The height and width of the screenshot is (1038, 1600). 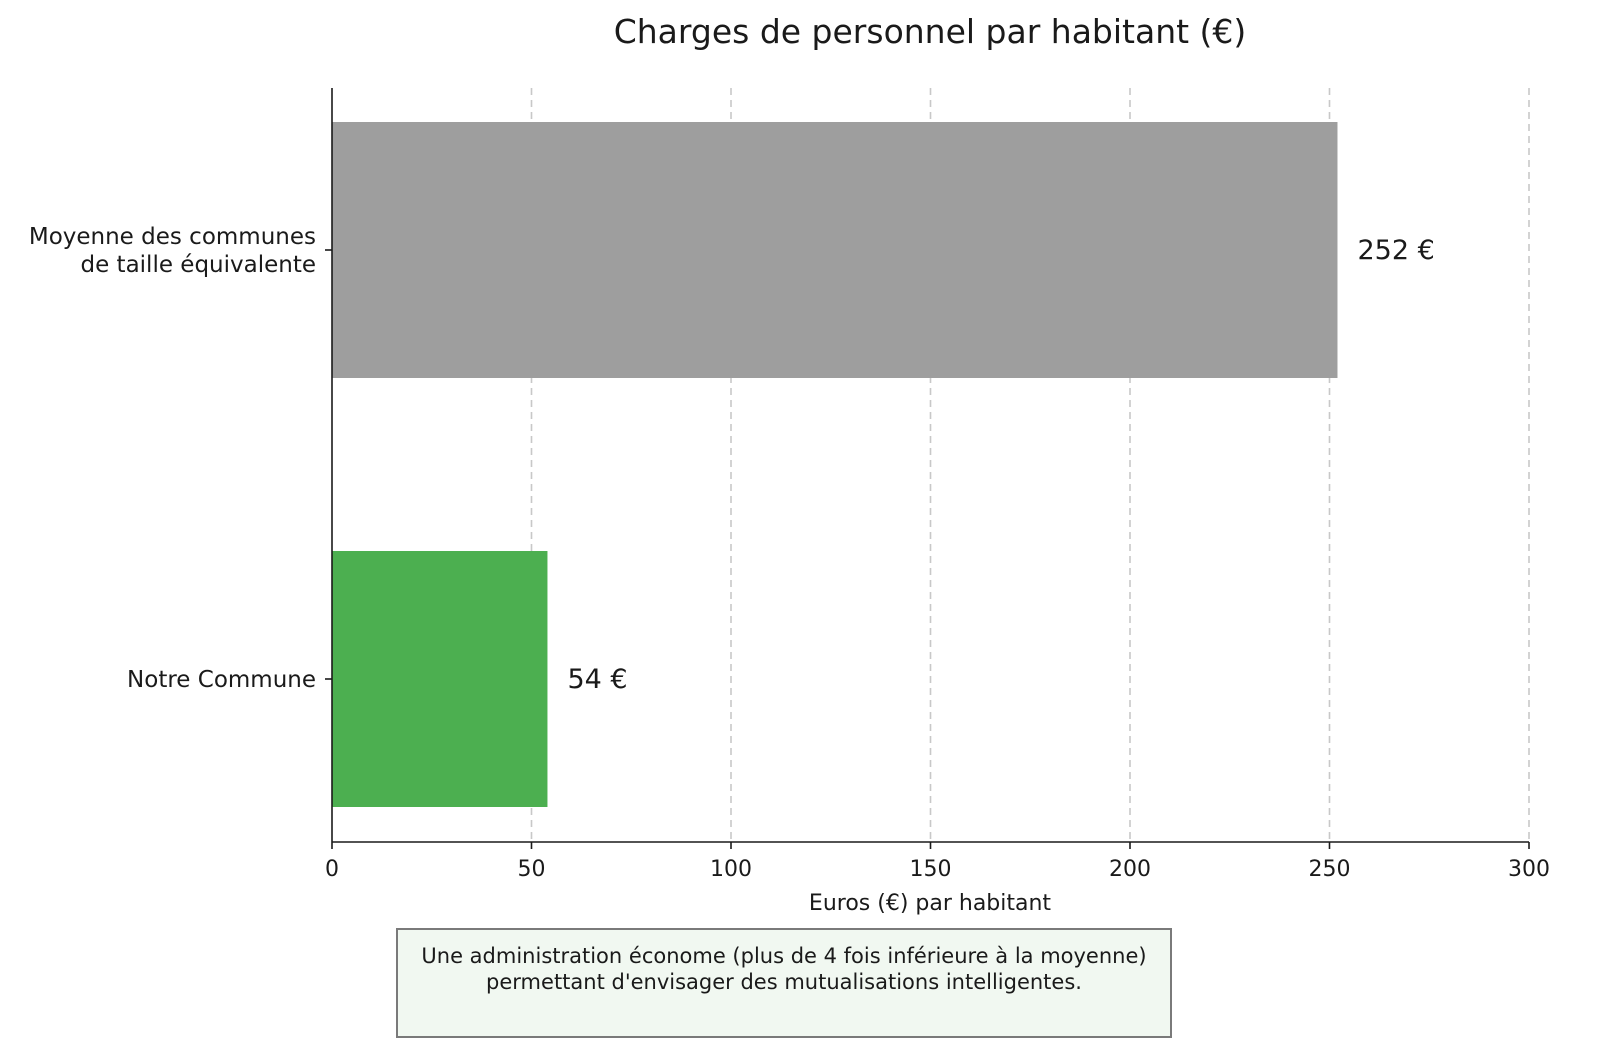 What do you see at coordinates (198, 265) in the screenshot?
I see `category-label-0-1: de taille équivalente` at bounding box center [198, 265].